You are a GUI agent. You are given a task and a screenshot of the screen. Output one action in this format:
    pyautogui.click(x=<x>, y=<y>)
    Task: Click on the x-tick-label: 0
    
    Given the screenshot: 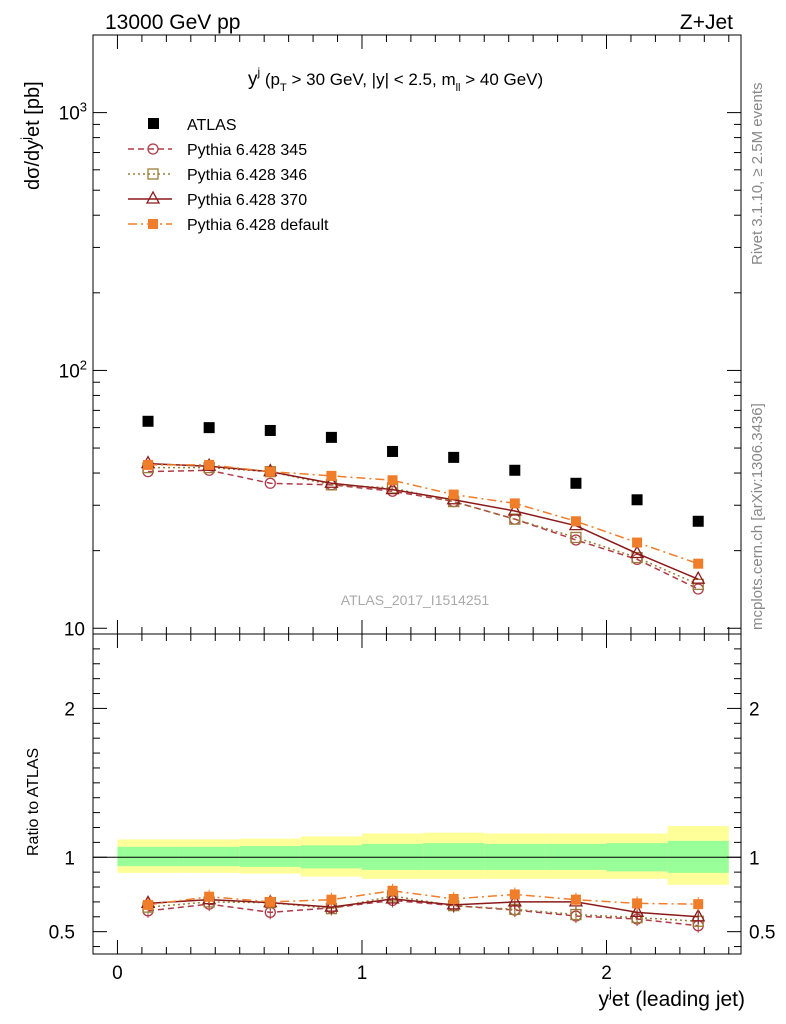 What is the action you would take?
    pyautogui.click(x=117, y=973)
    